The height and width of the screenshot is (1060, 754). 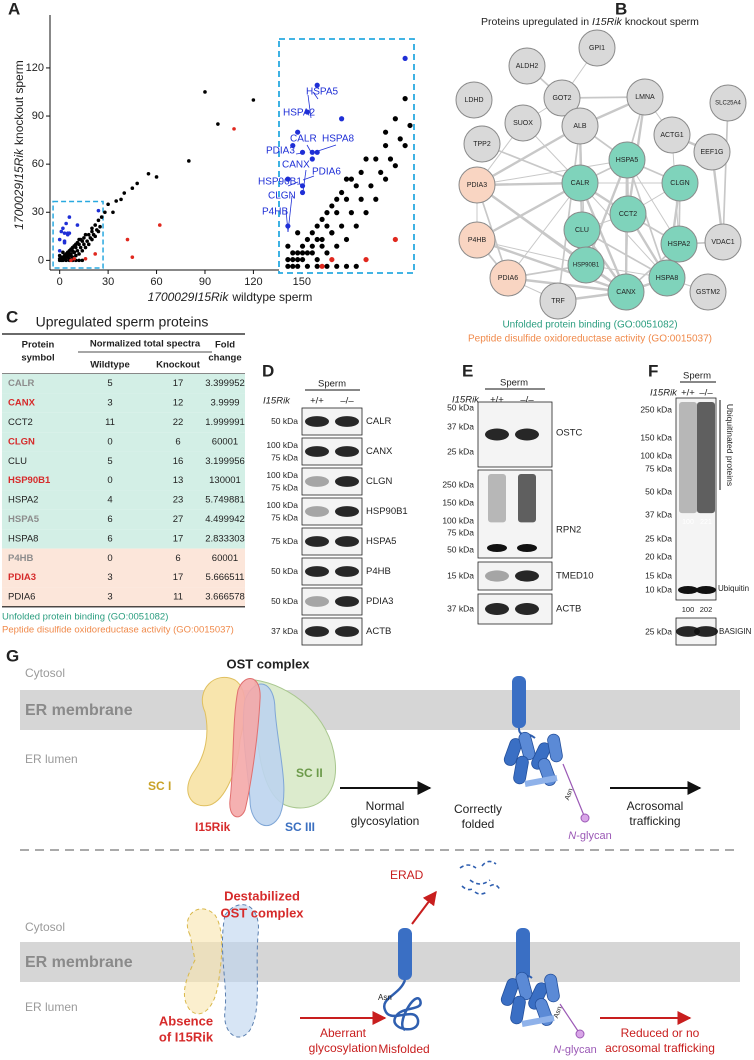 I want to click on y-label-italic: 1700029I15Rik, so click(x=19, y=189).